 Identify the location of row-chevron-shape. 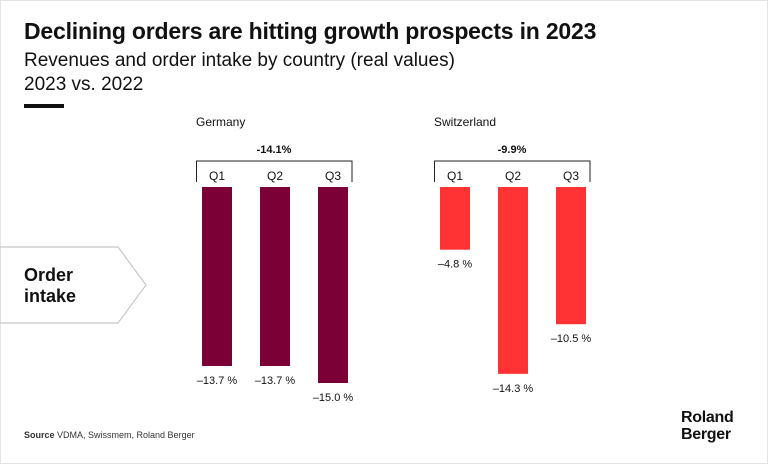
(73, 285).